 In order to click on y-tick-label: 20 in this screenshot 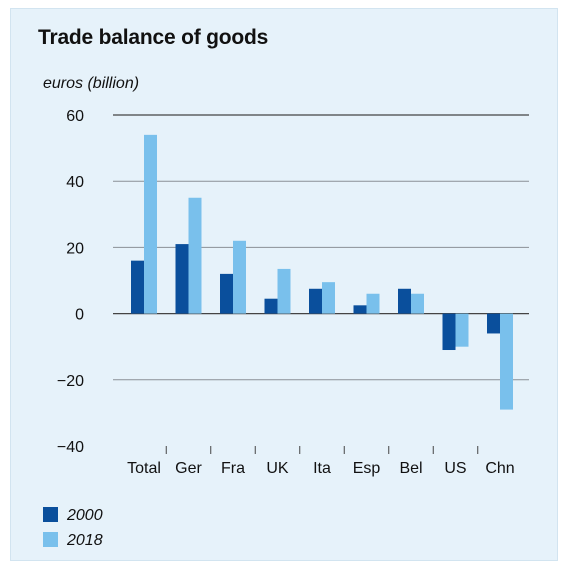, I will do `click(75, 248)`.